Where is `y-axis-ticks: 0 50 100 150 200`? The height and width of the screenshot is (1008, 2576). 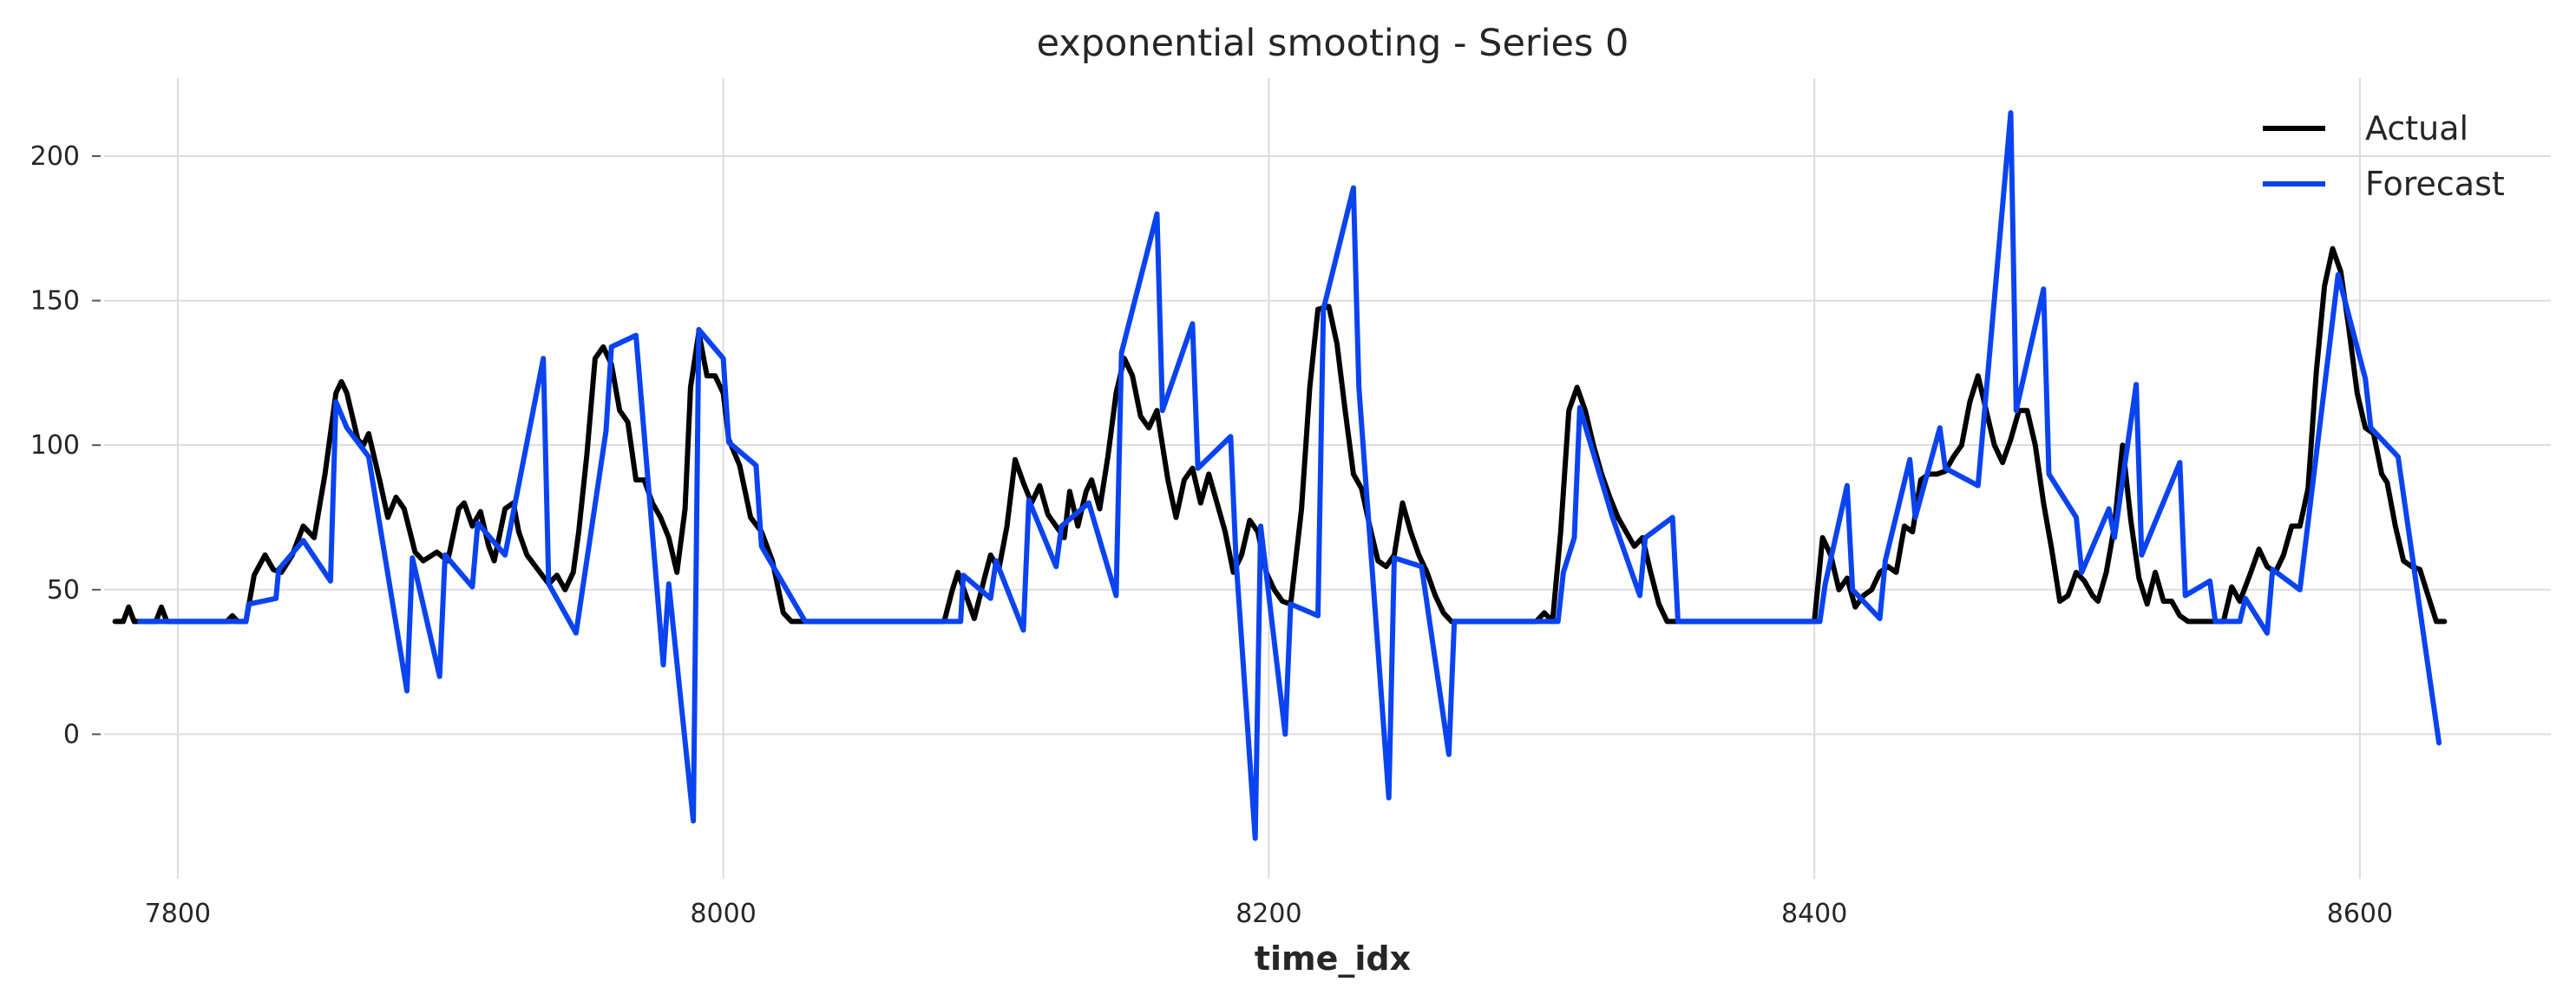 y-axis-ticks: 0 50 100 150 200 is located at coordinates (65, 445).